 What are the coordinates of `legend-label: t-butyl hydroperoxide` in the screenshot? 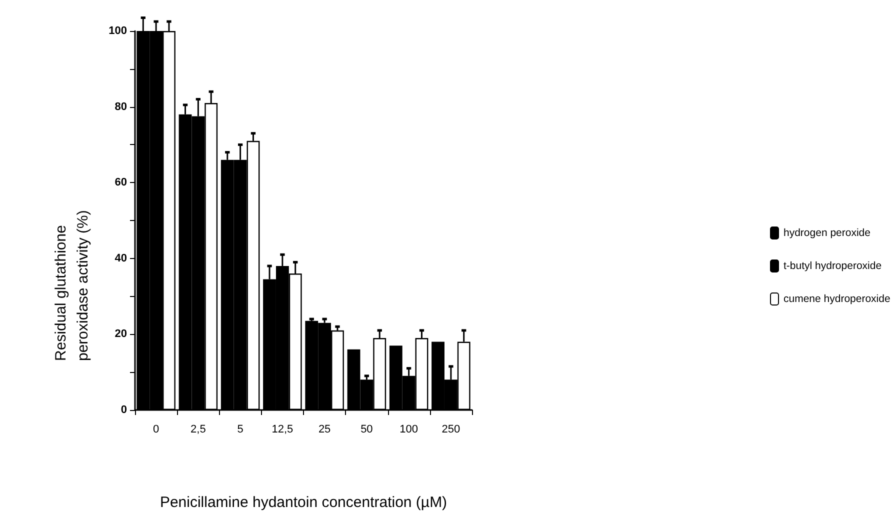 It's located at (833, 266).